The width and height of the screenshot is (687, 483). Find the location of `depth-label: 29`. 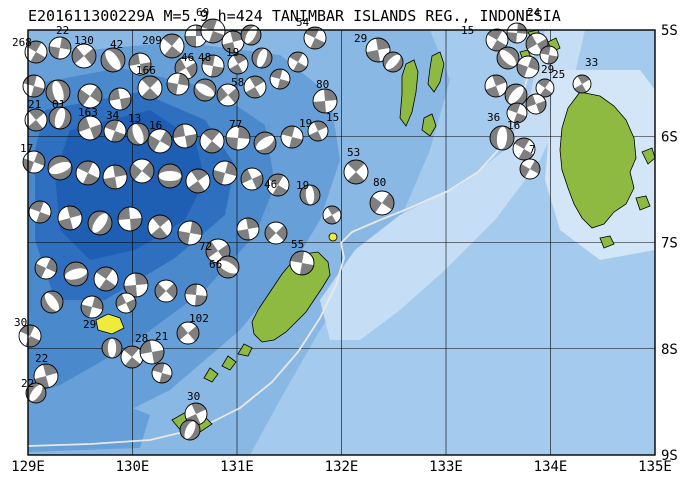

depth-label: 29 is located at coordinates (89, 324).